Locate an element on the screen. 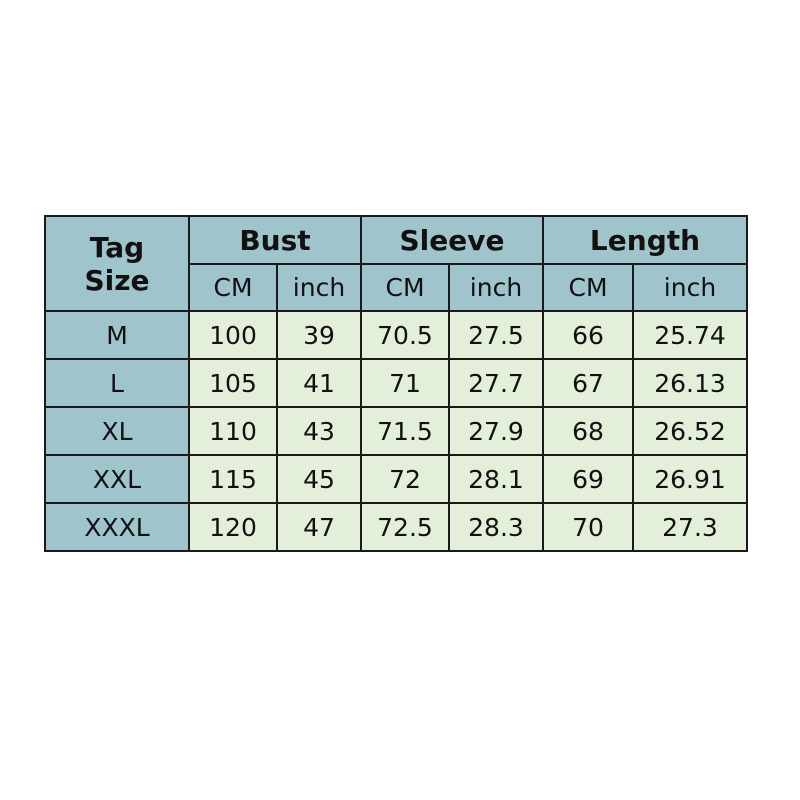 The width and height of the screenshot is (800, 800). value-cell: 45 is located at coordinates (319, 479).